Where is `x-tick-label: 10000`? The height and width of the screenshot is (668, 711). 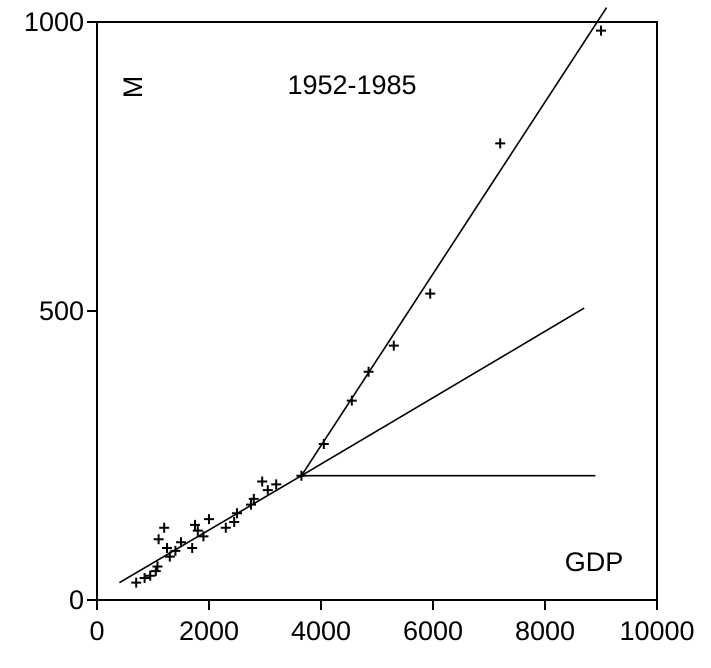
x-tick-label: 10000 is located at coordinates (656, 631).